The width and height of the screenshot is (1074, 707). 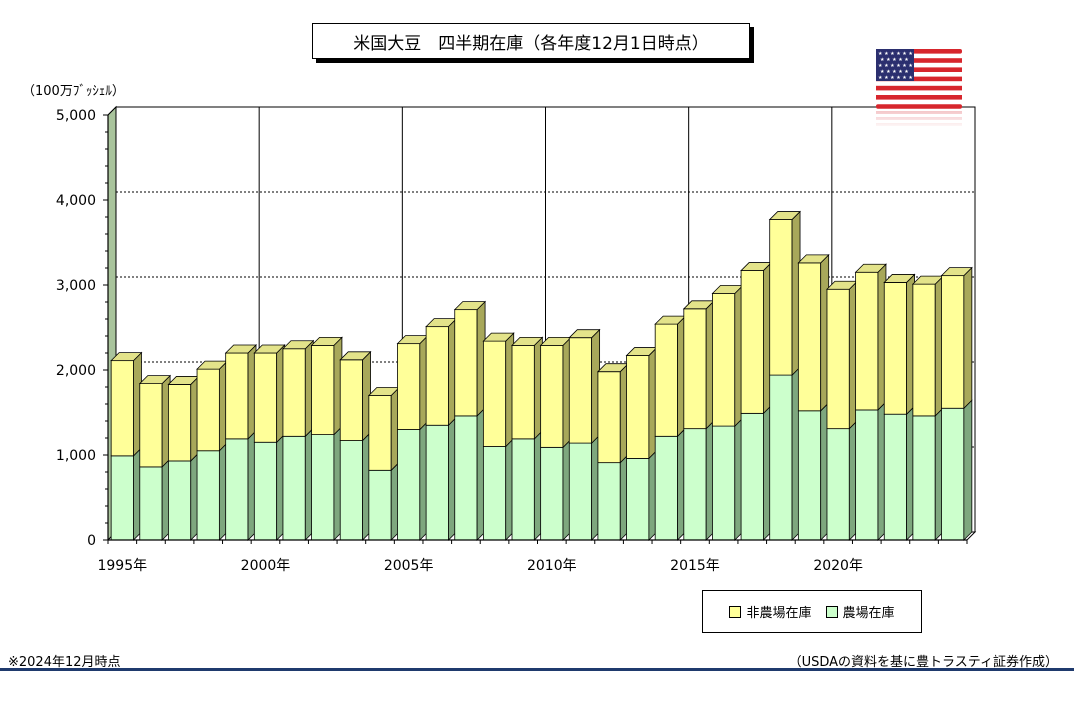 I want to click on legend-swatch-farm, so click(x=831, y=611).